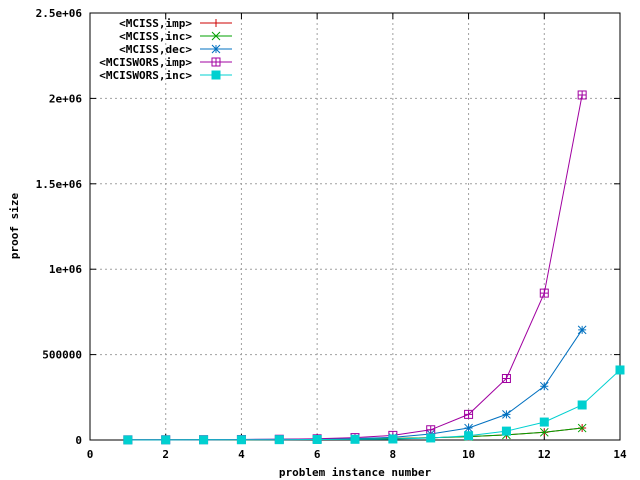  Describe the element at coordinates (78, 440) in the screenshot. I see `y-tick-label: 0` at that location.